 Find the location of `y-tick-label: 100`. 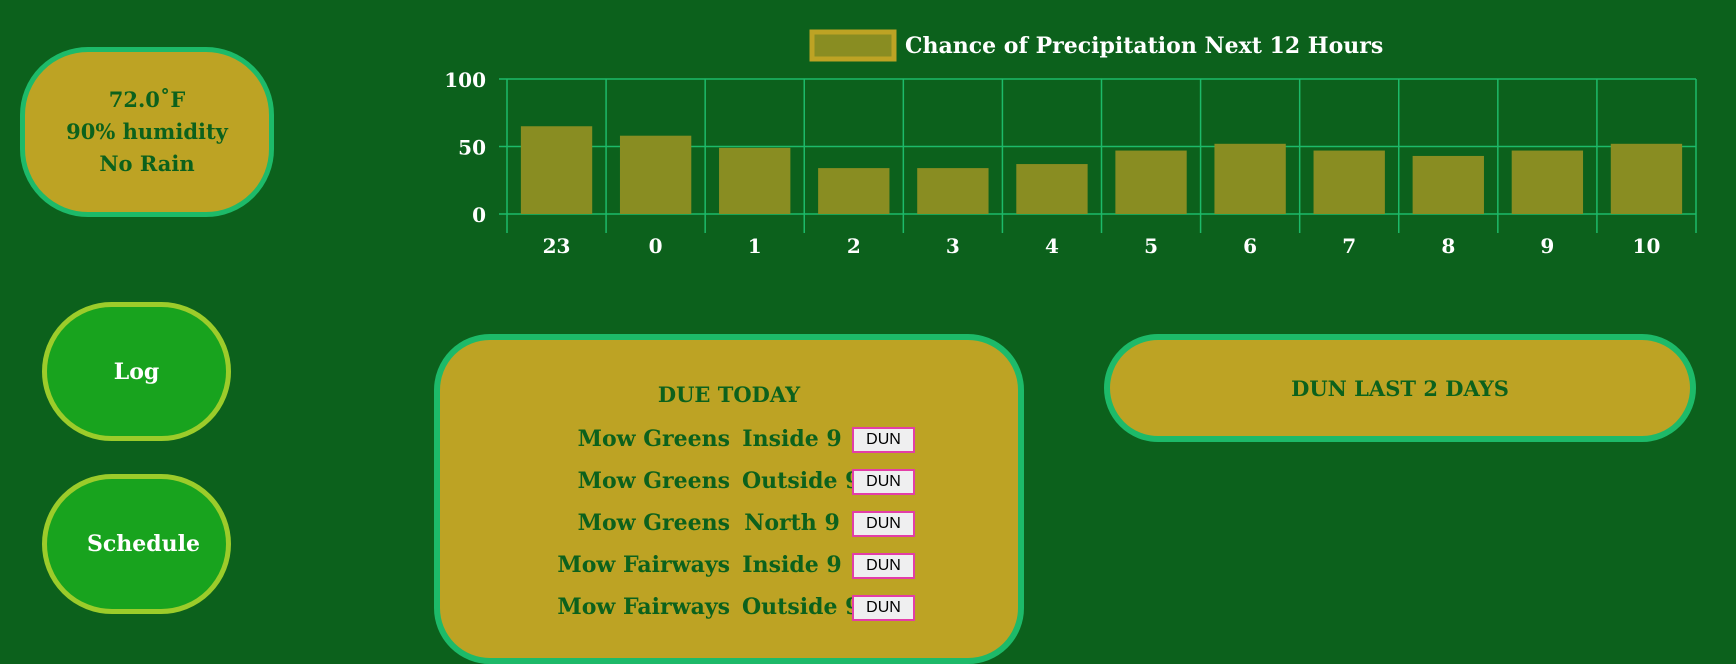

y-tick-label: 100 is located at coordinates (465, 80).